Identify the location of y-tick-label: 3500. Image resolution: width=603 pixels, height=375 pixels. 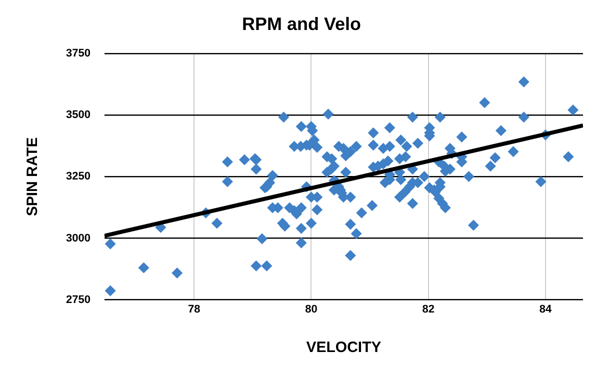
(78, 115).